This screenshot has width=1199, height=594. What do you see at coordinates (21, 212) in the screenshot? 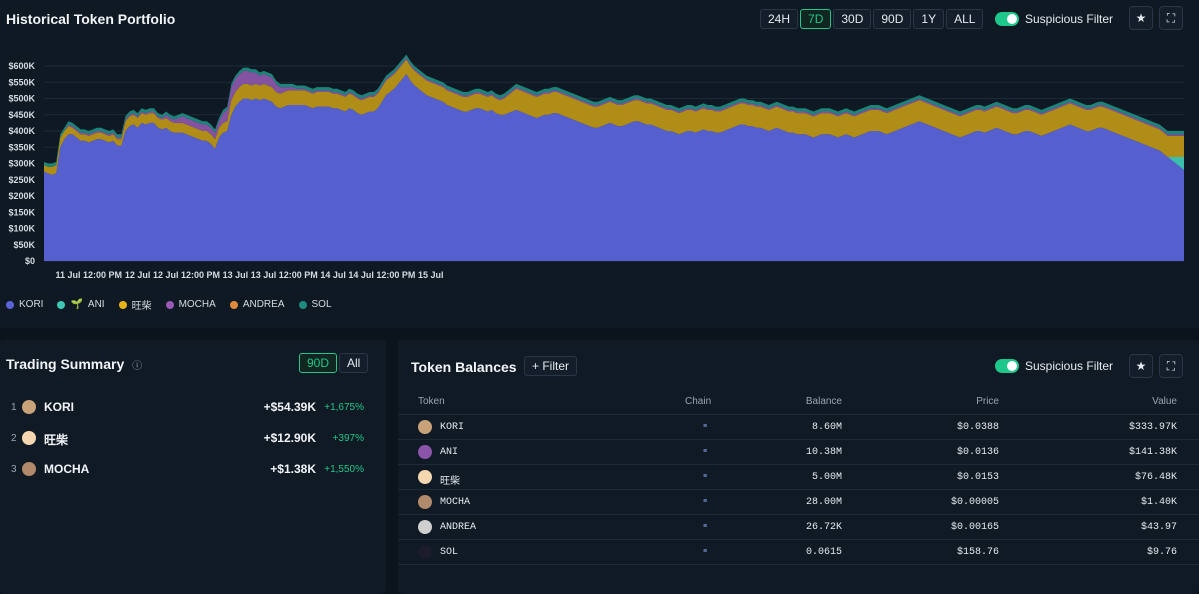
I see `y-tick-label: $150K` at bounding box center [21, 212].